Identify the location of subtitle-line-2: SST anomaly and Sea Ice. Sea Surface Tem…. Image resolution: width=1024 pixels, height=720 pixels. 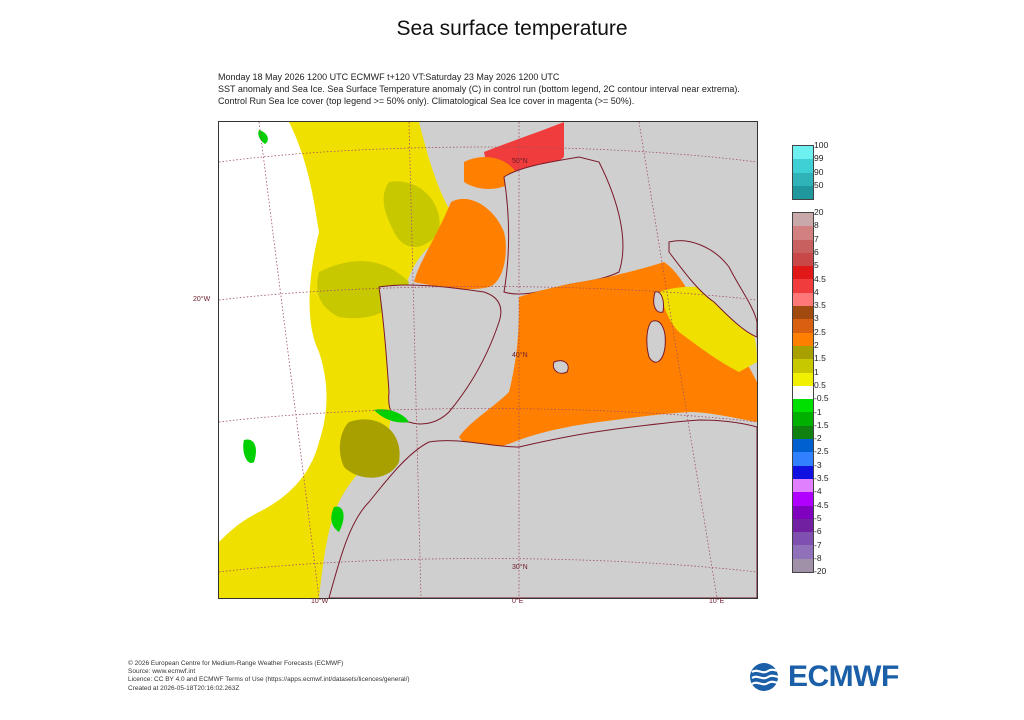
(479, 89).